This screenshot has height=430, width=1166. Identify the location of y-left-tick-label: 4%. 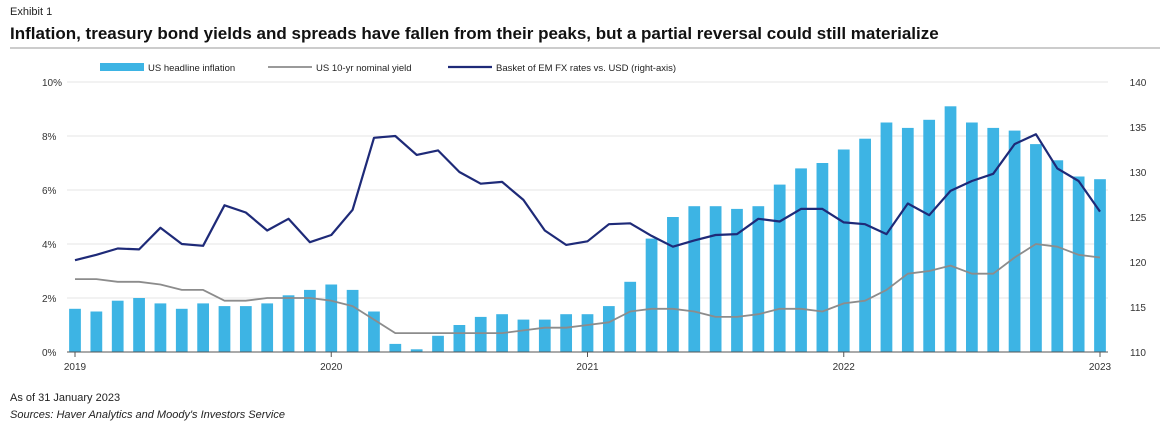
(49, 245).